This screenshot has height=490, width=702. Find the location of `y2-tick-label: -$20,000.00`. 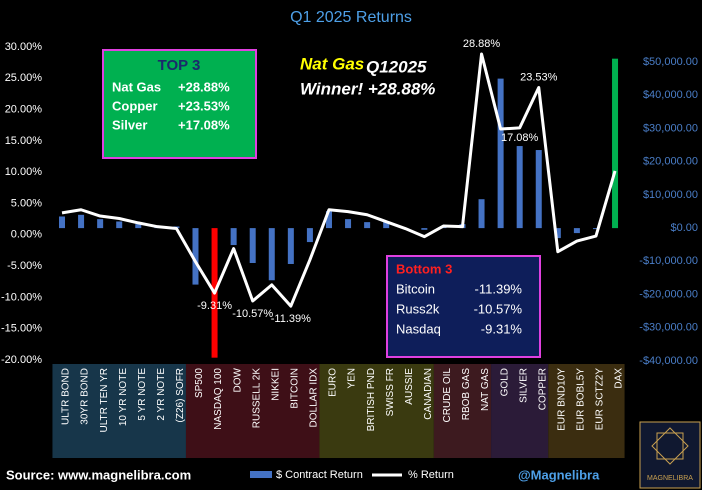

y2-tick-label: -$20,000.00 is located at coordinates (668, 294).